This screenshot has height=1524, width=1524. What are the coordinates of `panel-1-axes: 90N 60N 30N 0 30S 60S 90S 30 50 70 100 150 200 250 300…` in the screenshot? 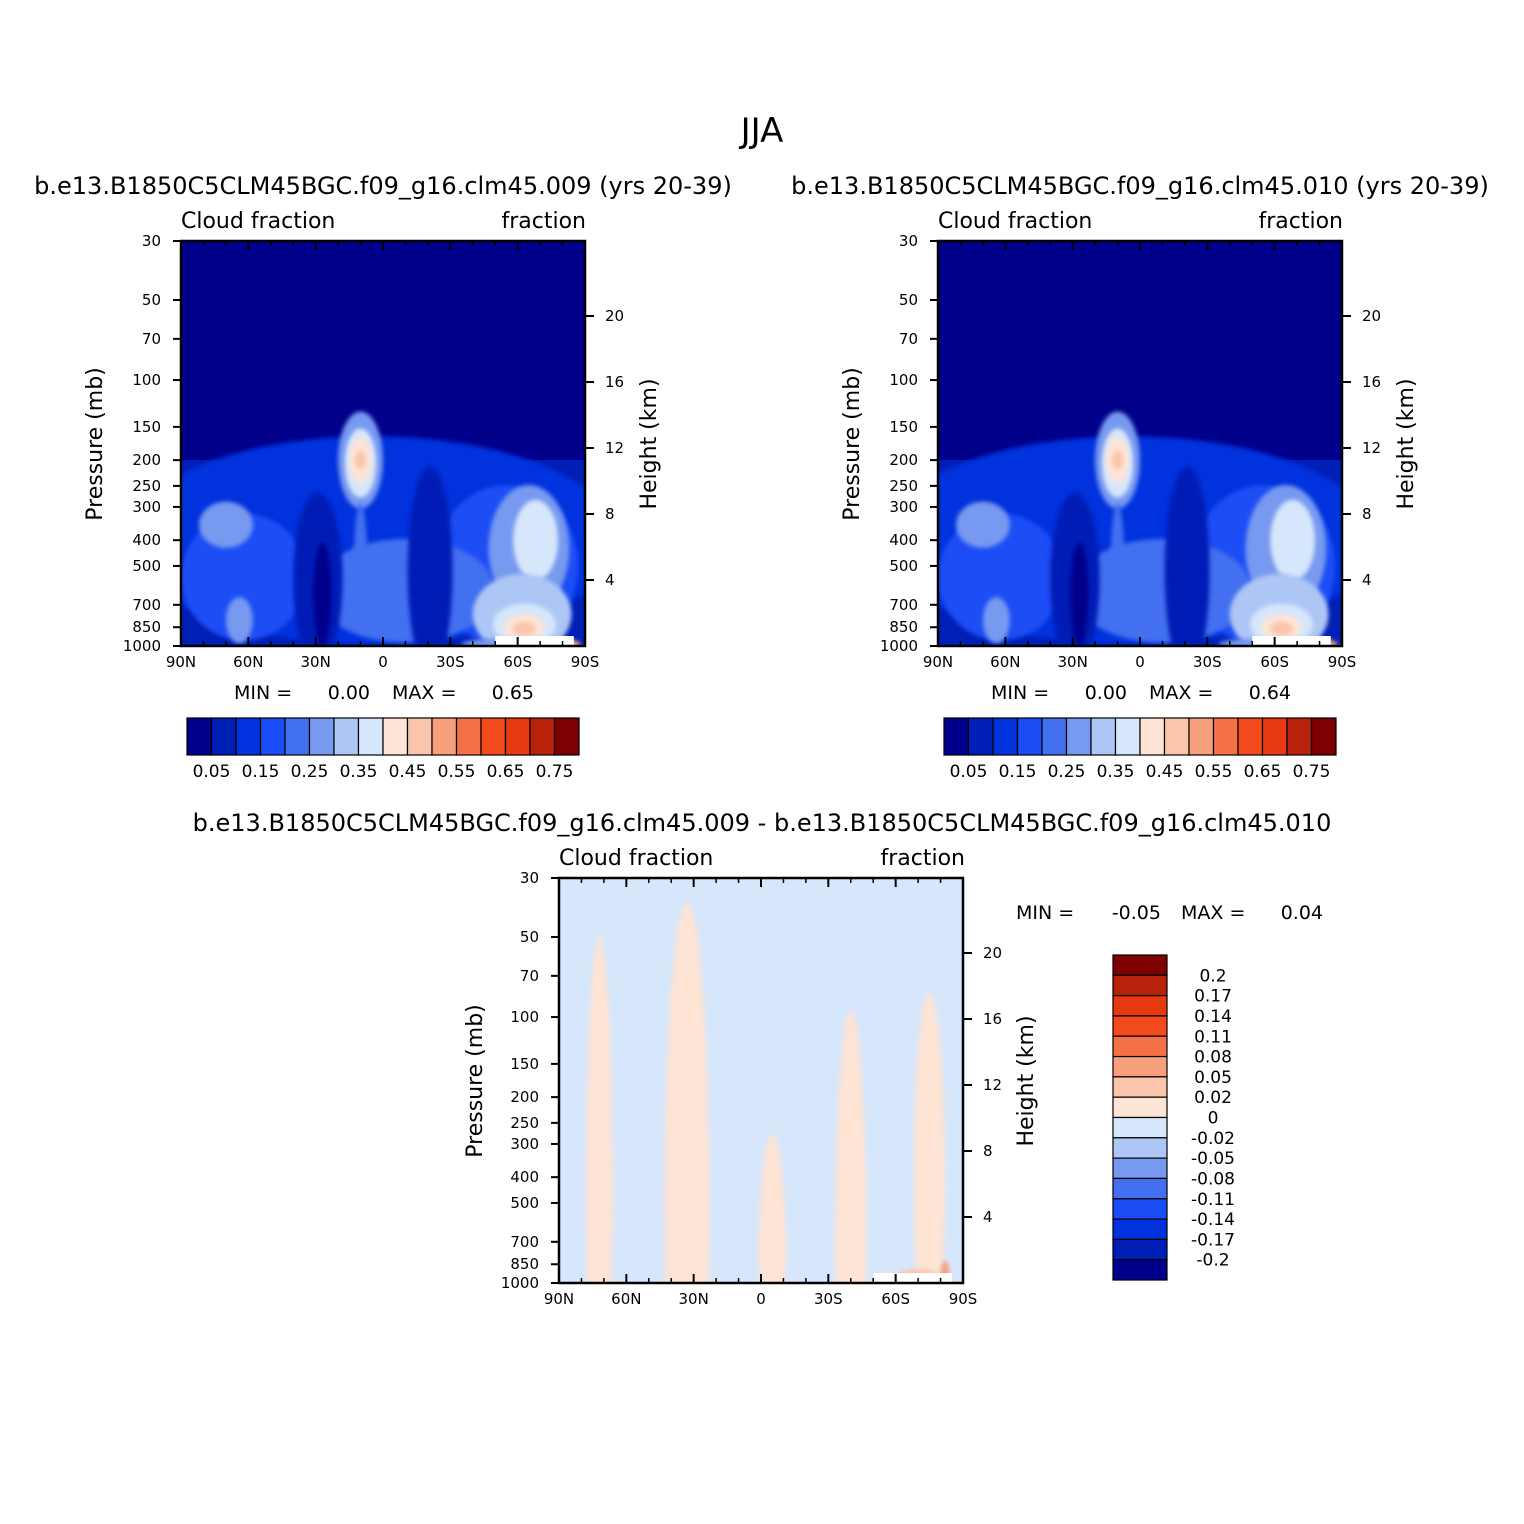 It's located at (373, 451).